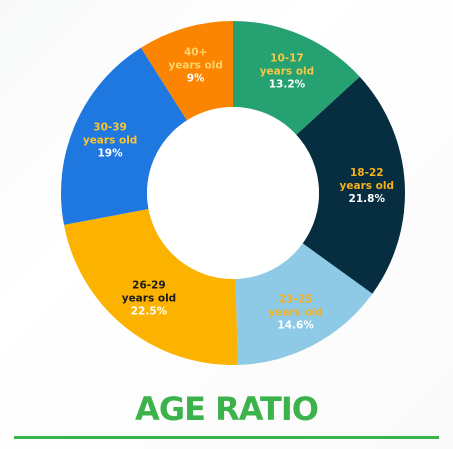 This screenshot has height=449, width=453. I want to click on slice-label-suffix-26-29: years old, so click(149, 298).